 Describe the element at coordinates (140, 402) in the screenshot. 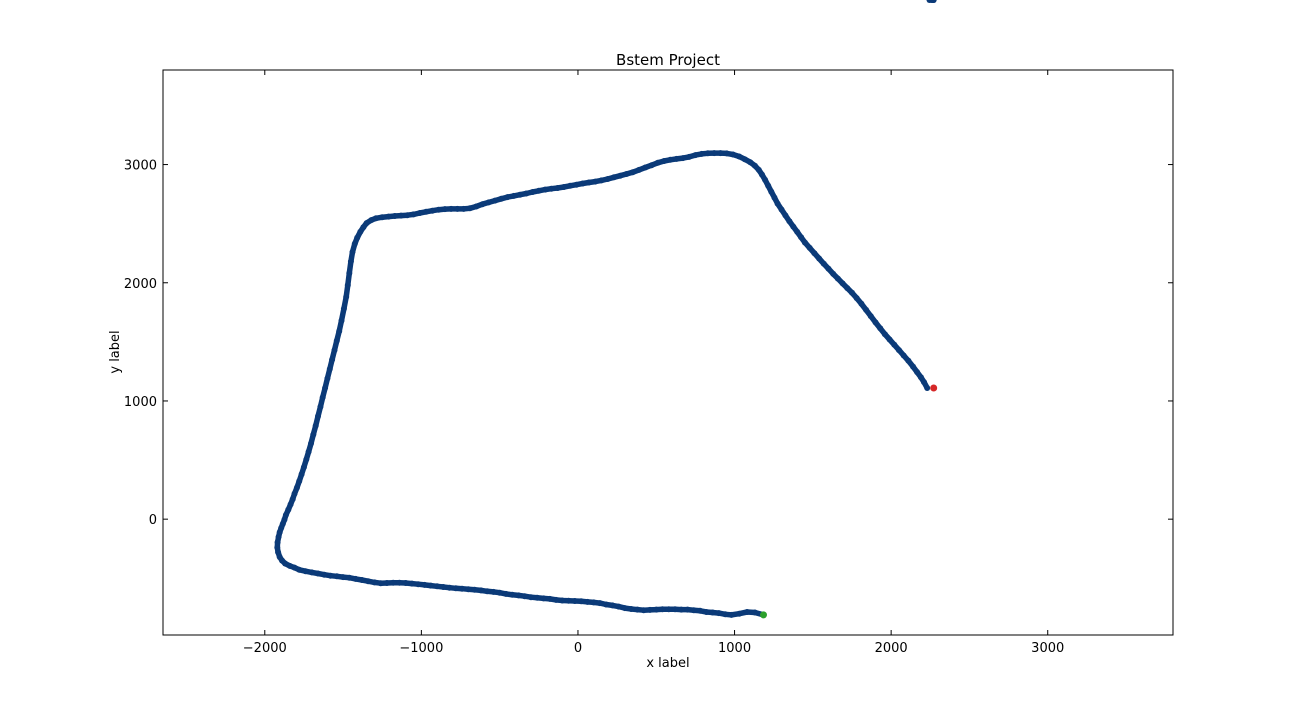

I see `y-tick-label: 1000` at that location.